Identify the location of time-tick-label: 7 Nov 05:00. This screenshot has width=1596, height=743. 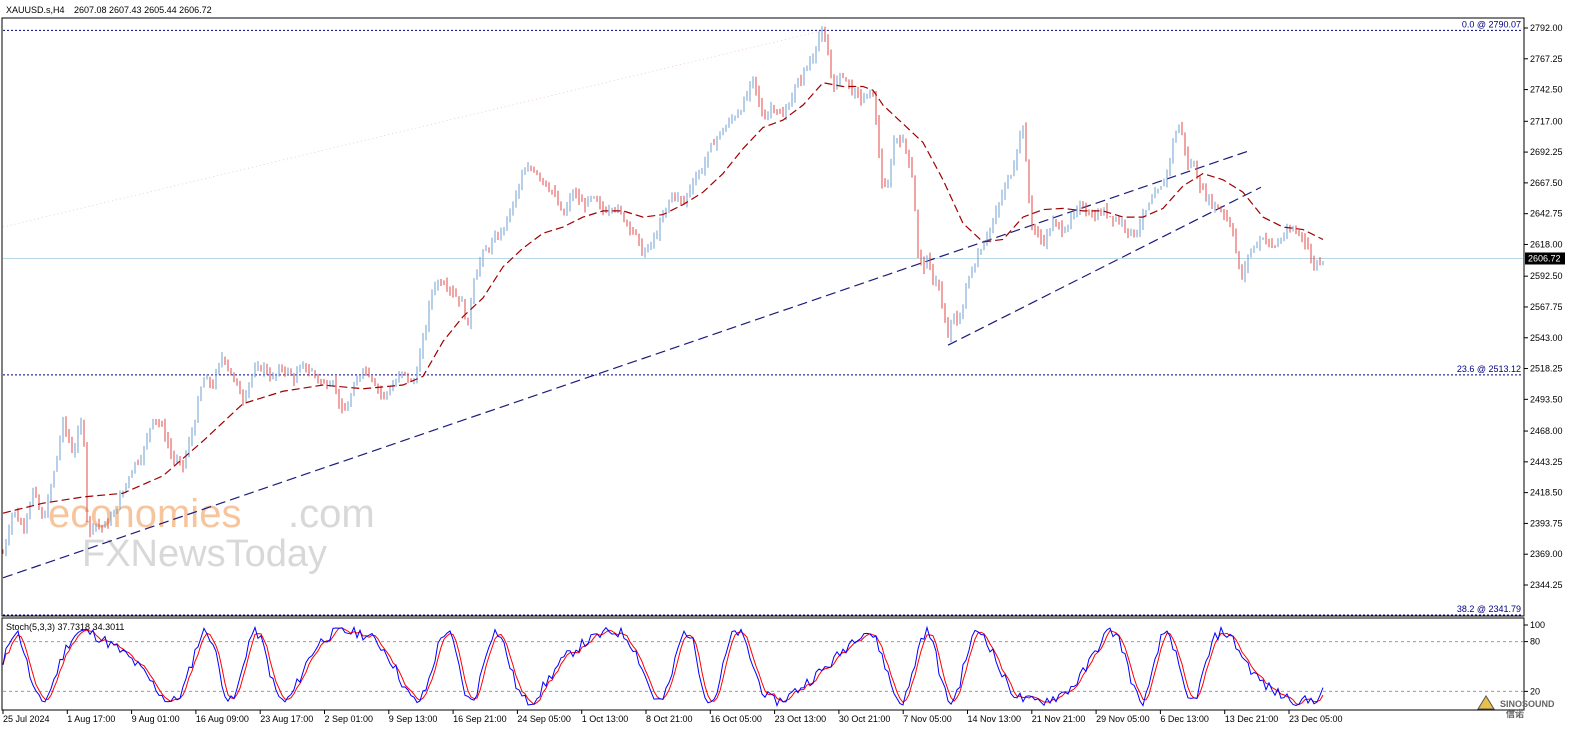
(927, 719).